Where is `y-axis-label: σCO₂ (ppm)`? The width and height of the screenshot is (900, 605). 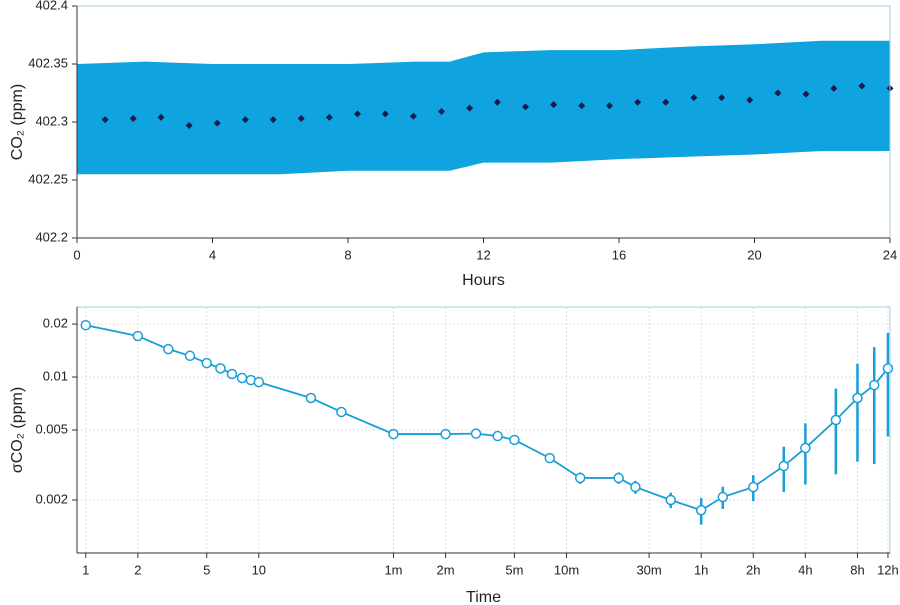 y-axis-label: σCO₂ (ppm) is located at coordinates (17, 430).